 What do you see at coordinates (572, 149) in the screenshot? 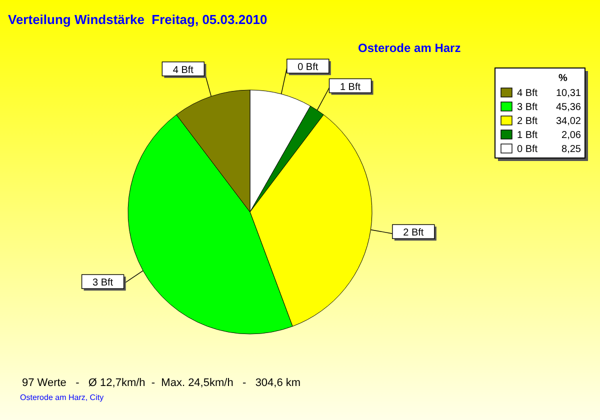
I see `data-label: 8,25` at bounding box center [572, 149].